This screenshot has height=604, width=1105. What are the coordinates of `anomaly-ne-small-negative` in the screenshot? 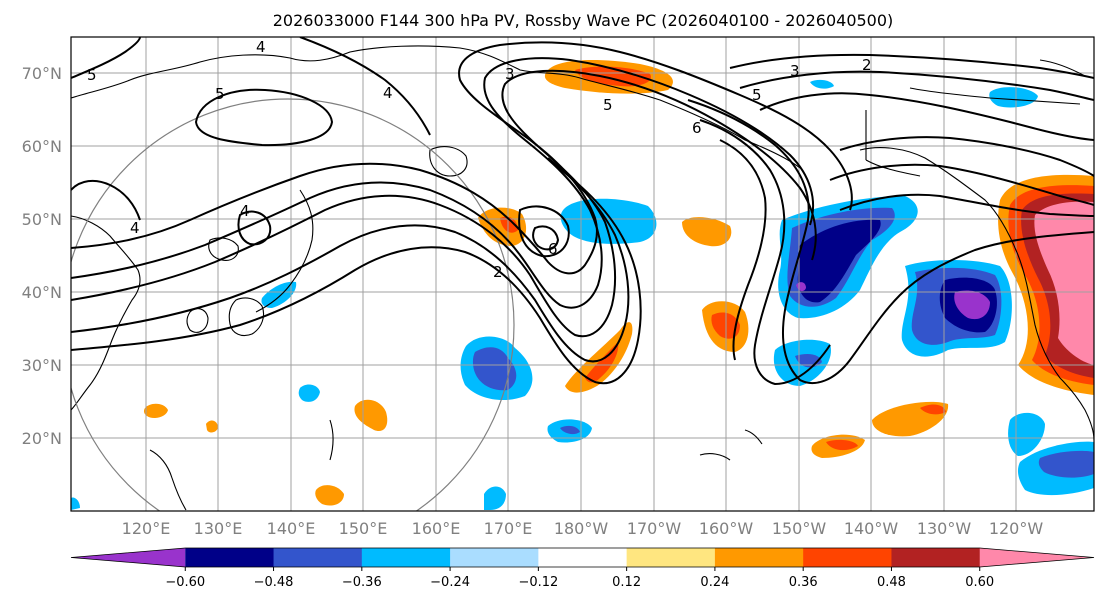 It's located at (1013, 97).